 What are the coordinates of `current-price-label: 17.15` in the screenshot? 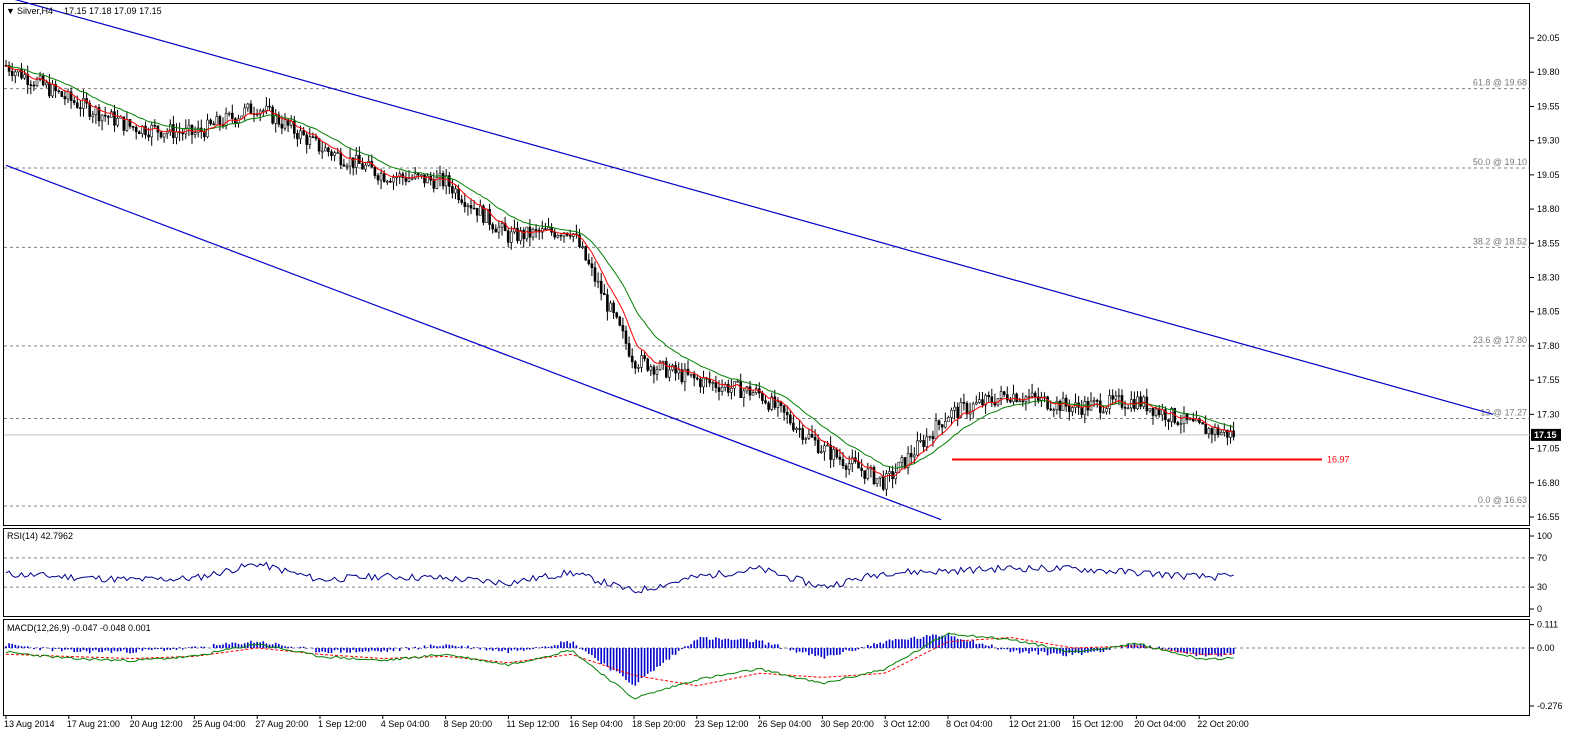 It's located at (1545, 435).